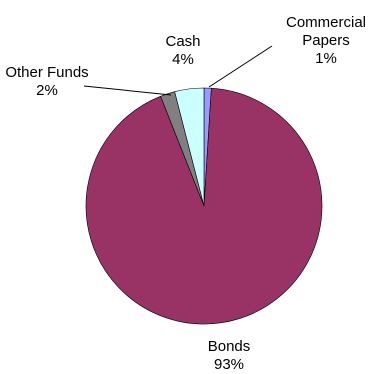 The height and width of the screenshot is (374, 382). What do you see at coordinates (127, 90) in the screenshot?
I see `leader-line-other-funds` at bounding box center [127, 90].